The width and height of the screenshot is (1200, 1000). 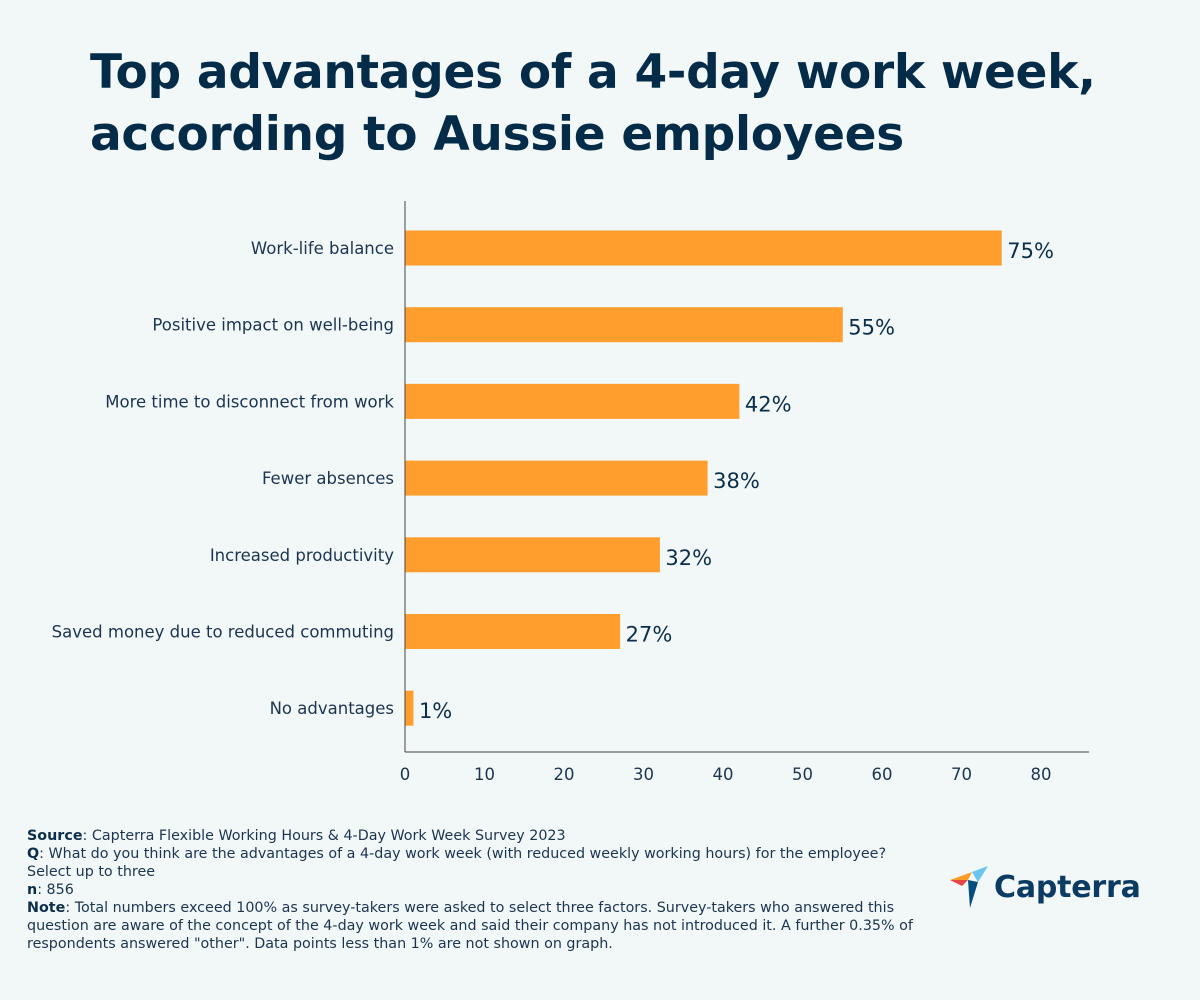 I want to click on category-label: Saved money due to reduced commuting, so click(x=223, y=632).